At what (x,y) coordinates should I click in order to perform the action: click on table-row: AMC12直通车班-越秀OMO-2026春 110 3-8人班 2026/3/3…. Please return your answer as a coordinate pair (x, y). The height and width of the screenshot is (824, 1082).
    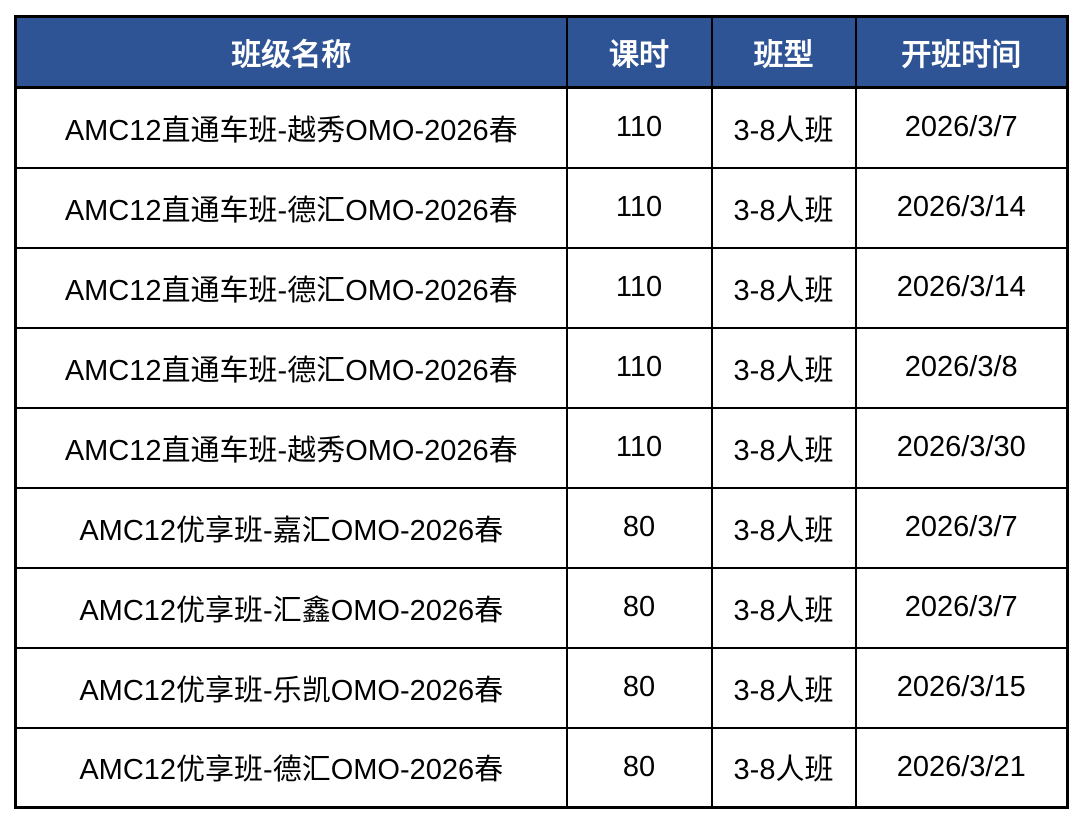
    Looking at the image, I should click on (541, 447).